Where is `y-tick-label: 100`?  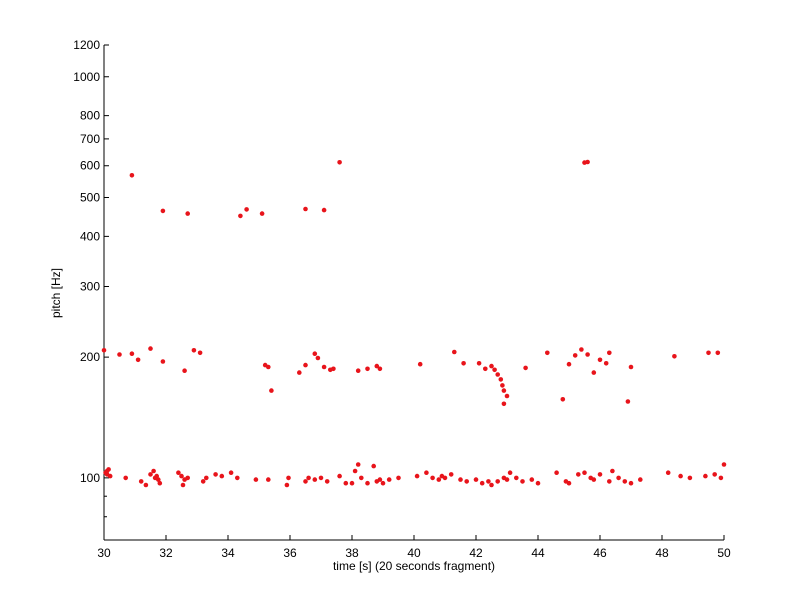
y-tick-label: 100 is located at coordinates (90, 478).